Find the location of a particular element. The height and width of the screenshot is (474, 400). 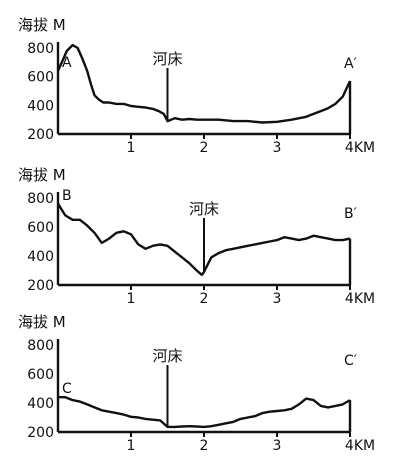

profile-start-label: C is located at coordinates (67, 389).